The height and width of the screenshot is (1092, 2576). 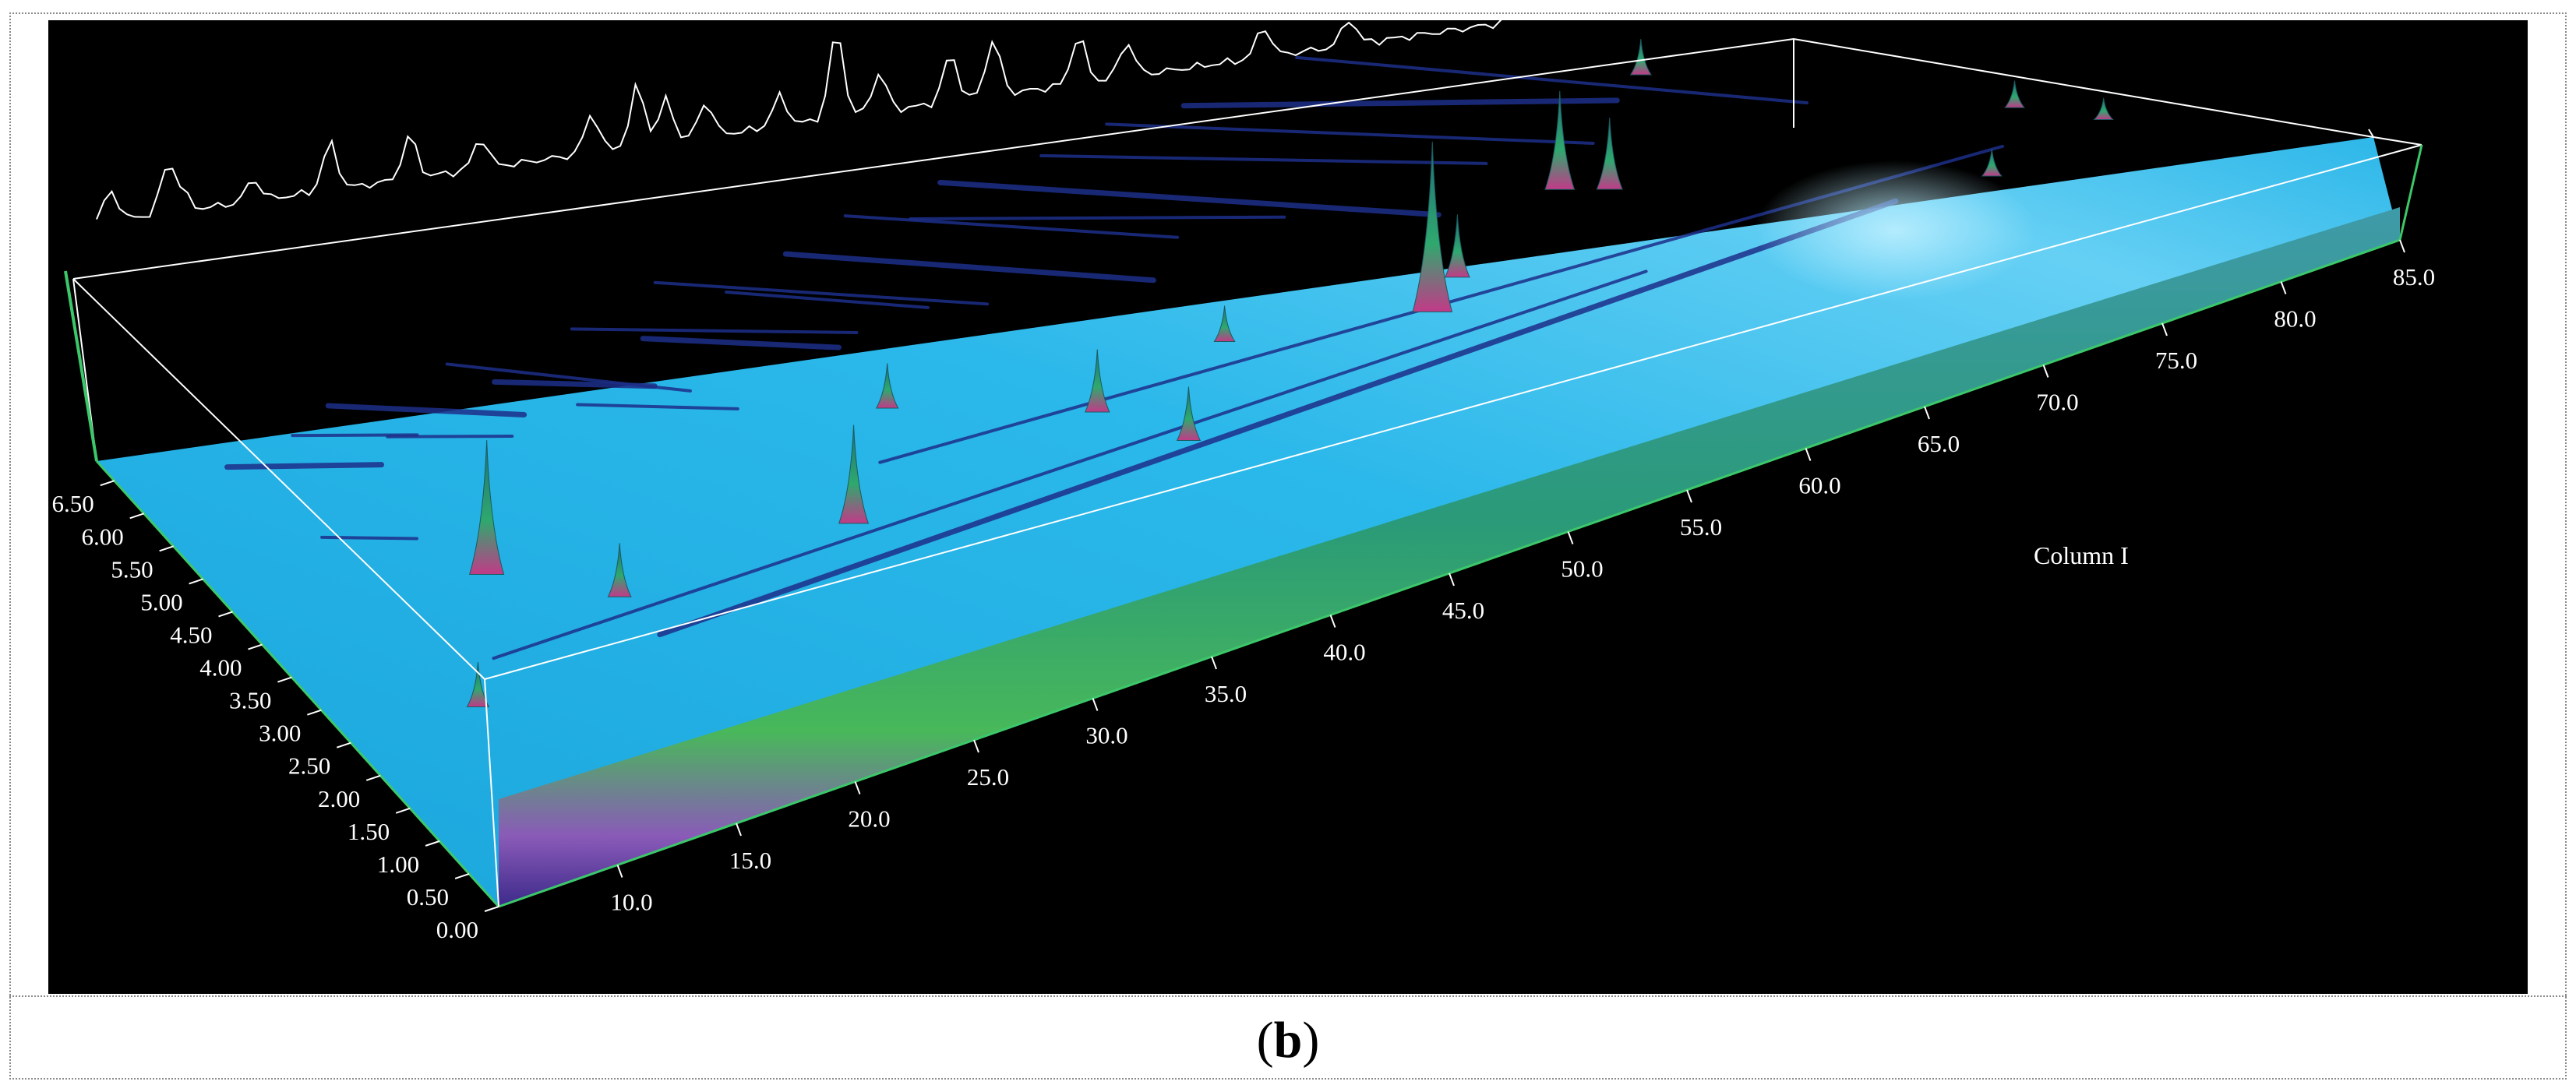 I want to click on x-axis-label: Column I, so click(x=2081, y=555).